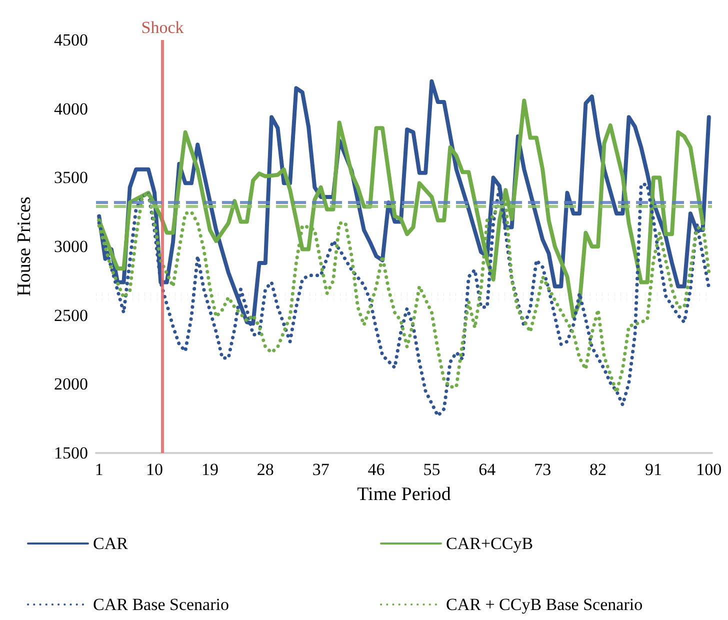 The image size is (728, 620). Describe the element at coordinates (71, 108) in the screenshot. I see `y-tick-label: 4000` at that location.